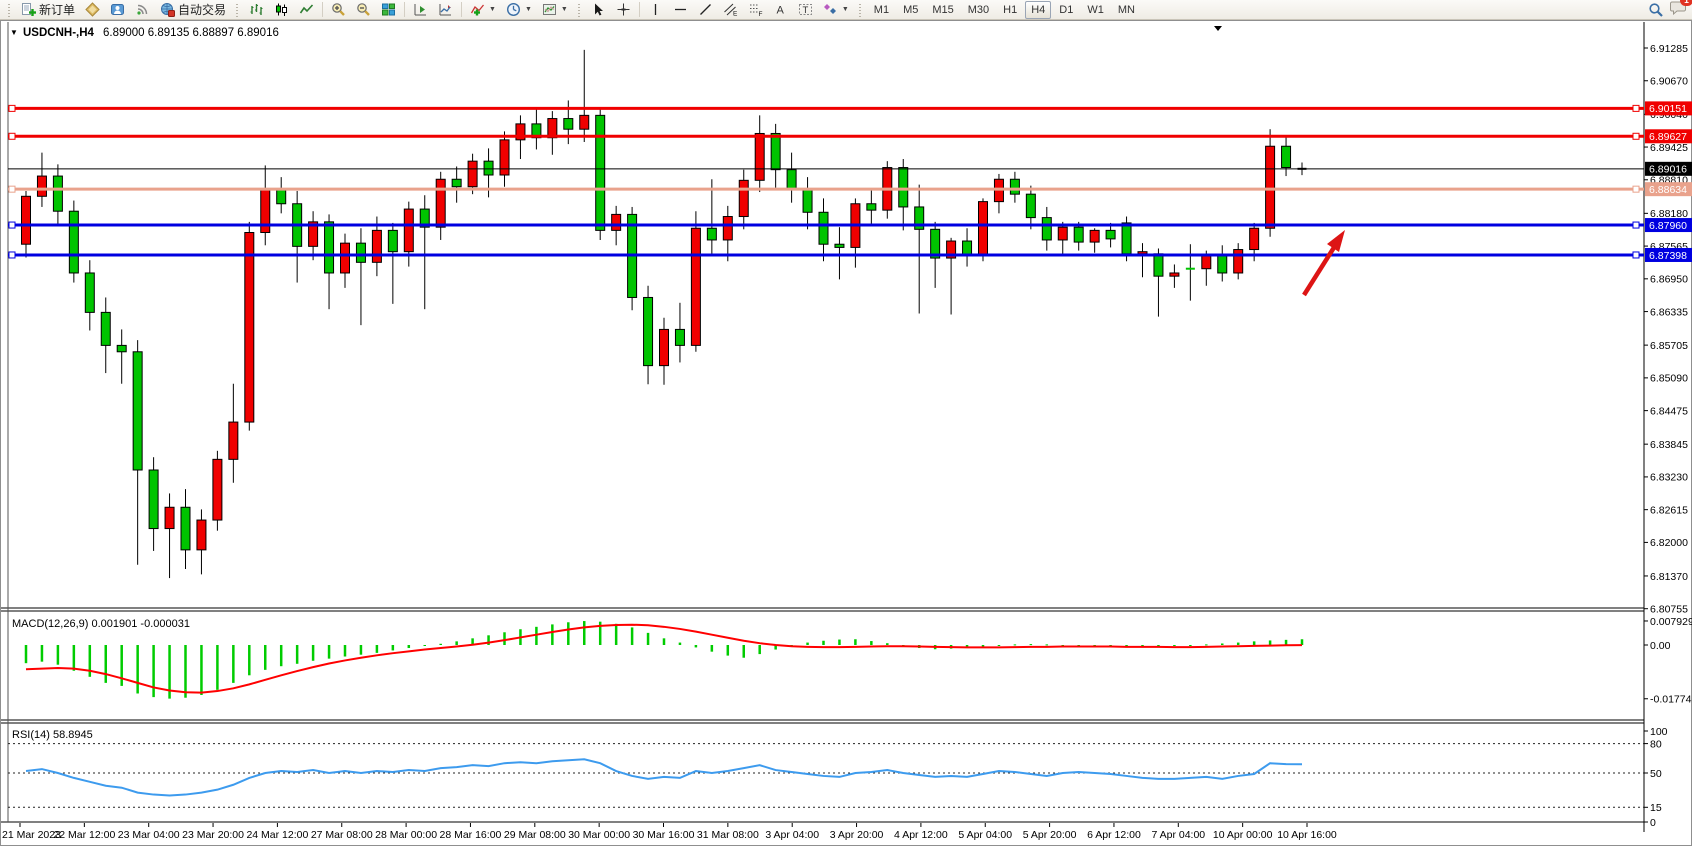  What do you see at coordinates (193, 10) in the screenshot?
I see `autotrading-button: 自动交易` at bounding box center [193, 10].